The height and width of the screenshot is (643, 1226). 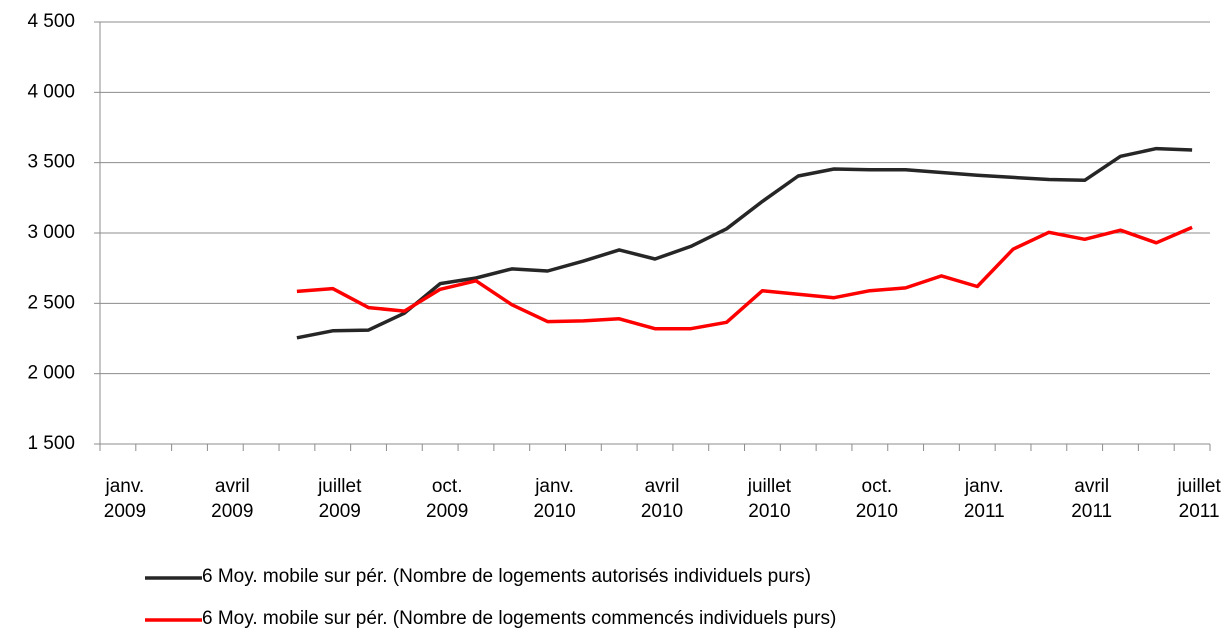 What do you see at coordinates (744, 278) in the screenshot?
I see `series-line` at bounding box center [744, 278].